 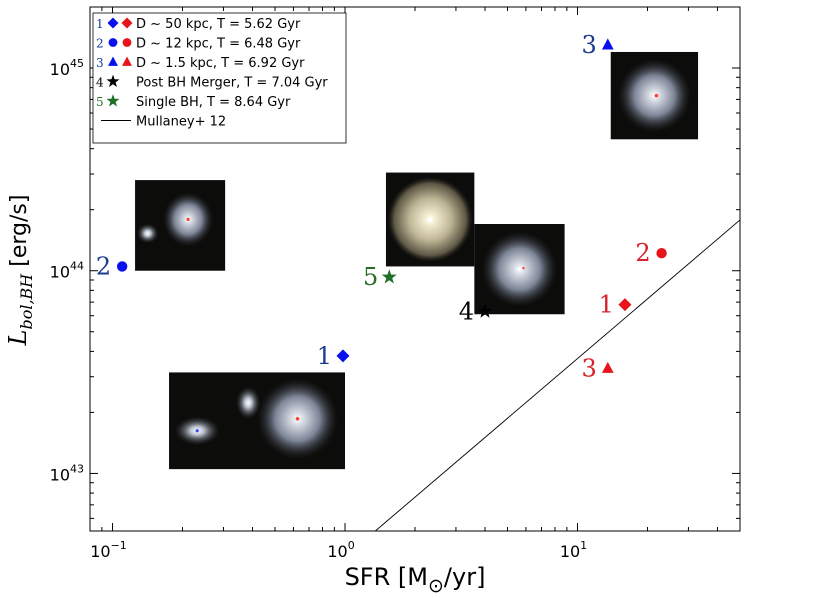 I want to click on legend-num-4: 4, so click(x=100, y=83).